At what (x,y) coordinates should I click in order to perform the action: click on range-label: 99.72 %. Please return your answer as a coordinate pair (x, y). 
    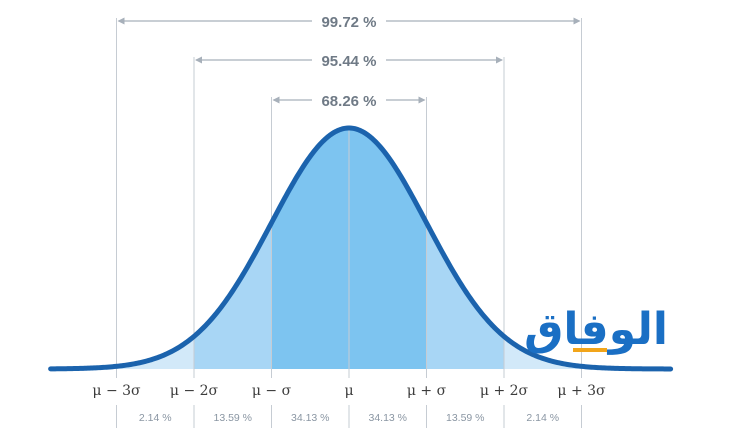
    Looking at the image, I should click on (348, 22).